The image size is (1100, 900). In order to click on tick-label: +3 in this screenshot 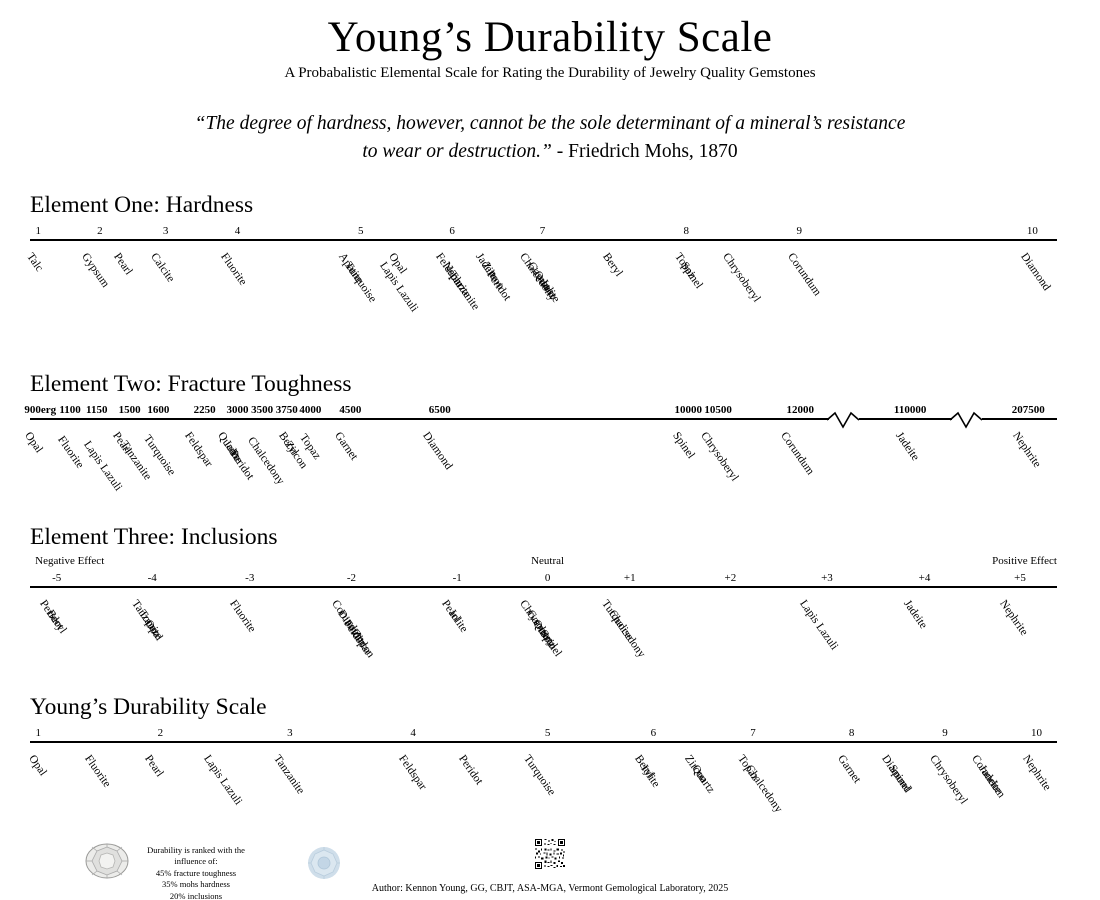, I will do `click(827, 577)`.